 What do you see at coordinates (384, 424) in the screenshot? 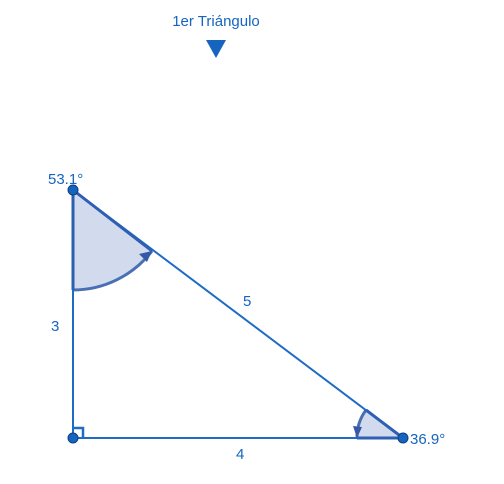
I see `side-hyp-highlight-right` at bounding box center [384, 424].